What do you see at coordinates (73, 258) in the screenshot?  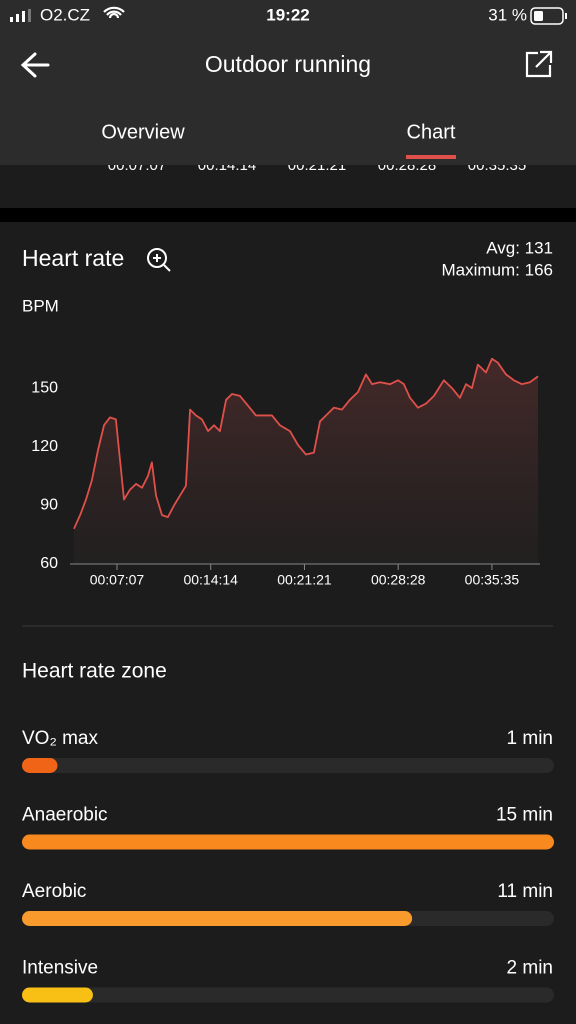 I see `chart-title: Heart rate` at bounding box center [73, 258].